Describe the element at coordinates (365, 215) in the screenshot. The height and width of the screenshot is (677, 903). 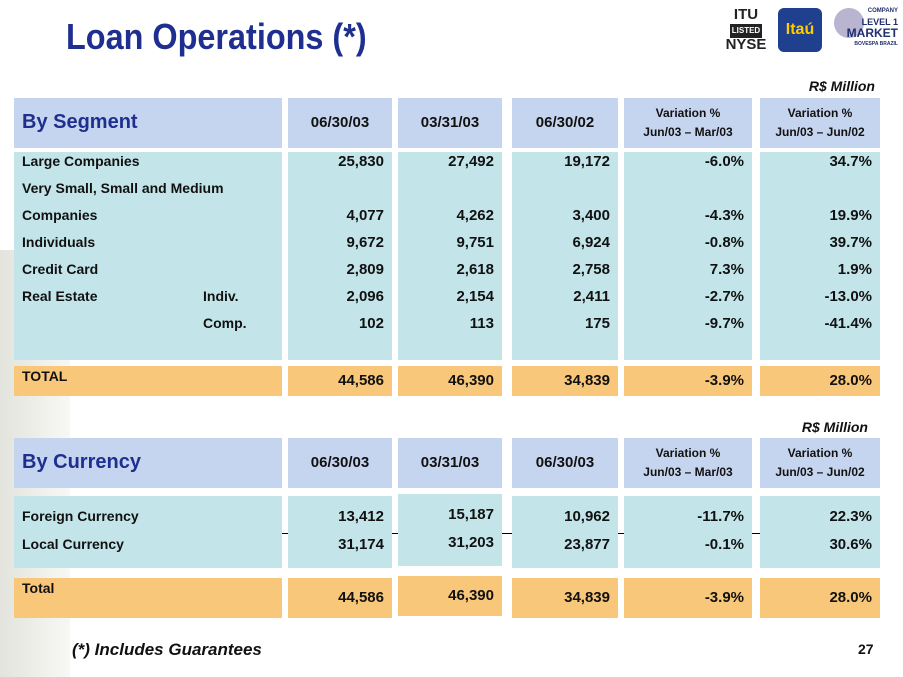
I see `cell-value: 4,077` at that location.